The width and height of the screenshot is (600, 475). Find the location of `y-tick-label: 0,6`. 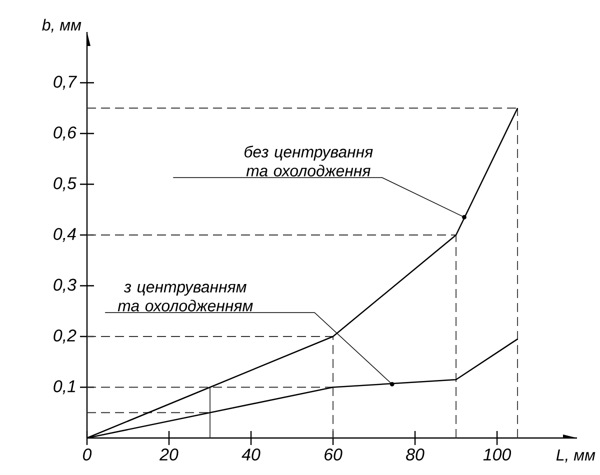

y-tick-label: 0,6 is located at coordinates (65, 133).